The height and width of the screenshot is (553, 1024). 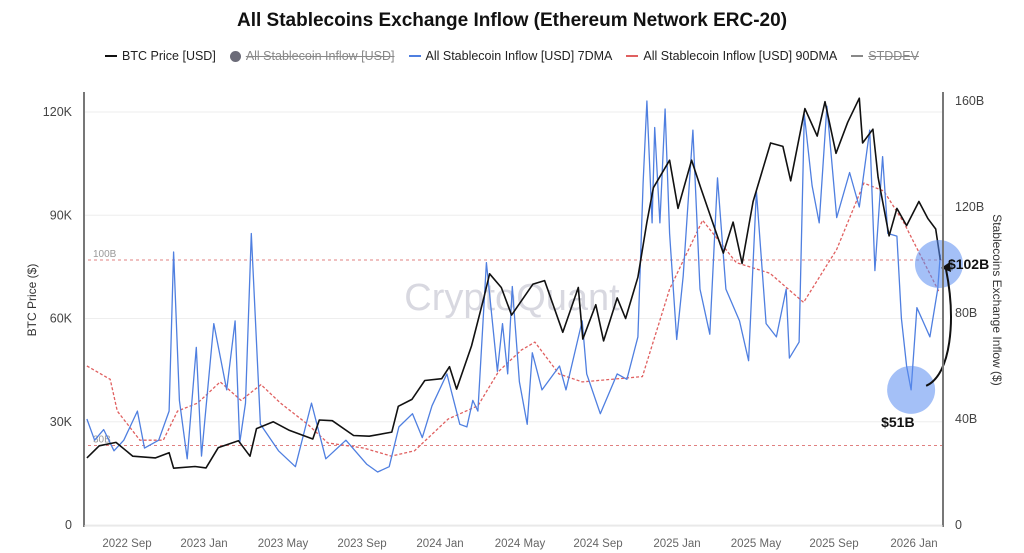 I want to click on y-left-tick-label: 0, so click(x=68, y=525).